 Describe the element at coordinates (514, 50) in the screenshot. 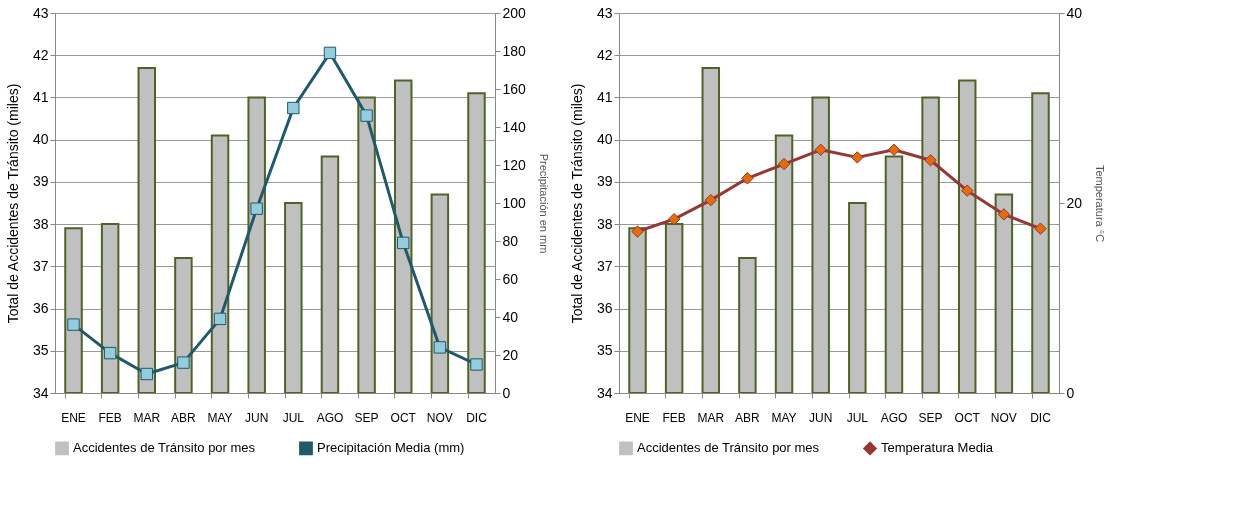

I see `y2-tick-label: 180` at that location.